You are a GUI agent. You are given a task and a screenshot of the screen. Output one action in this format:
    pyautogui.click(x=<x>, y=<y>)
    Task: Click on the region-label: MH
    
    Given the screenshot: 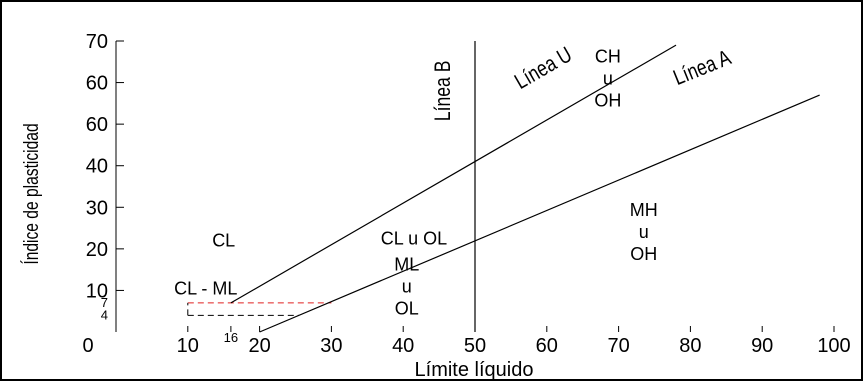 What is the action you would take?
    pyautogui.click(x=644, y=210)
    